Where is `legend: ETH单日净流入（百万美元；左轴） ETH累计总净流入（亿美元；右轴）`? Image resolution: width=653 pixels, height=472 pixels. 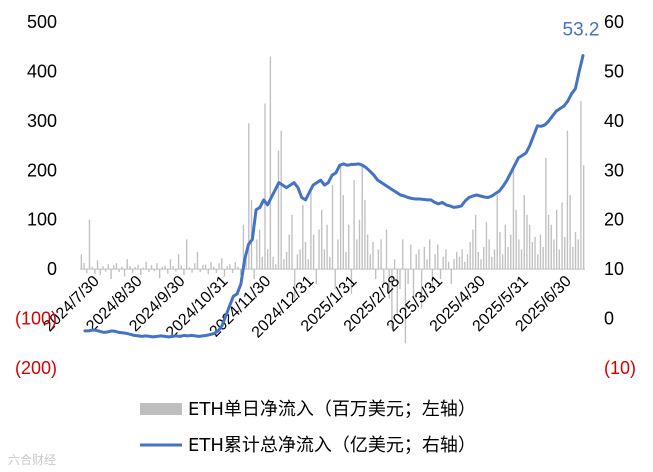 legend: ETH单日净流入（百万美元；左轴） ETH累计总净流入（亿美元；右轴） is located at coordinates (308, 427).